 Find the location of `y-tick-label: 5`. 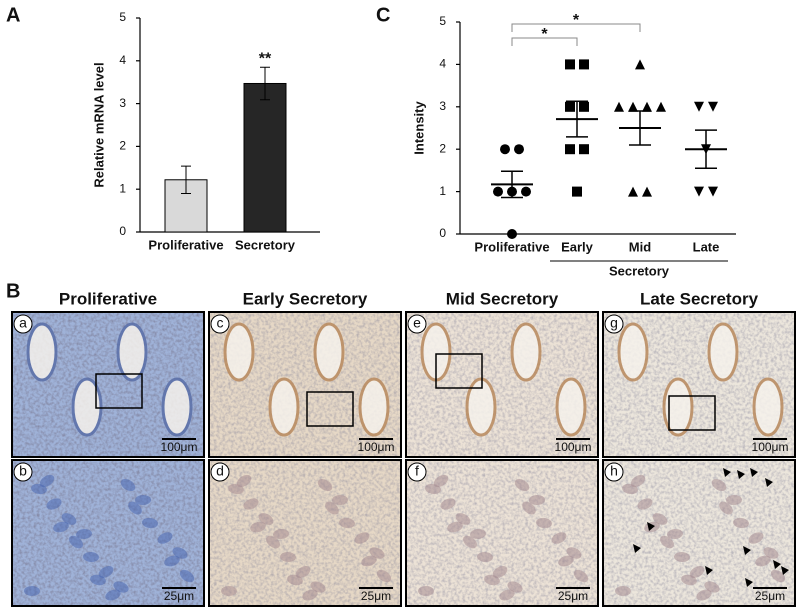

y-tick-label: 5 is located at coordinates (122, 17).